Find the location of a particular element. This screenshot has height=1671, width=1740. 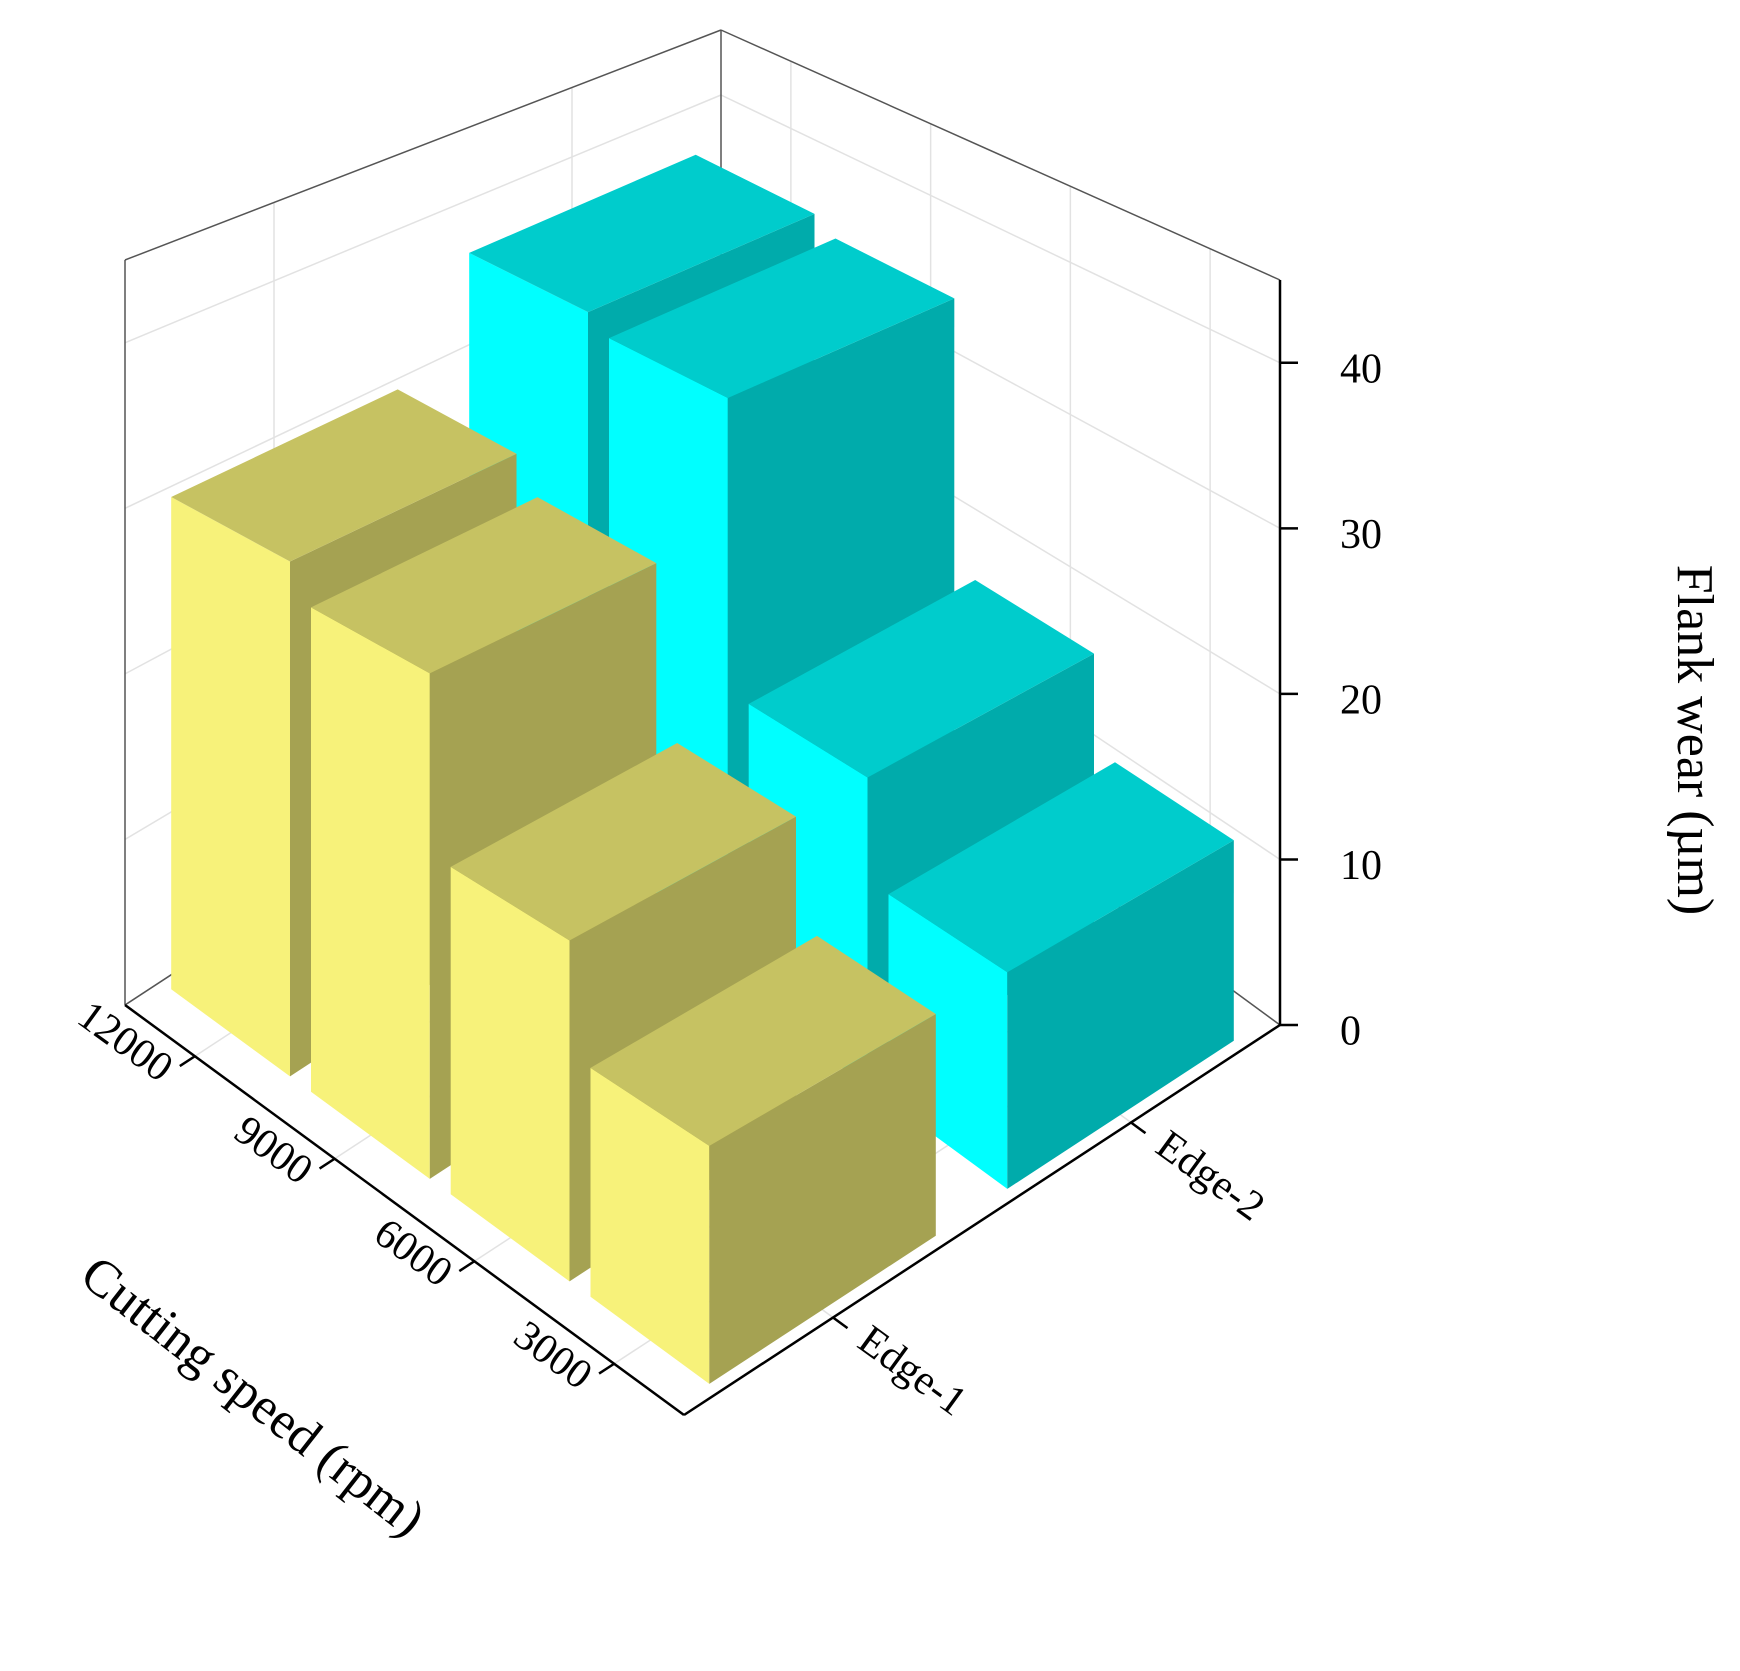

y-tick-label: 40 is located at coordinates (1361, 369).